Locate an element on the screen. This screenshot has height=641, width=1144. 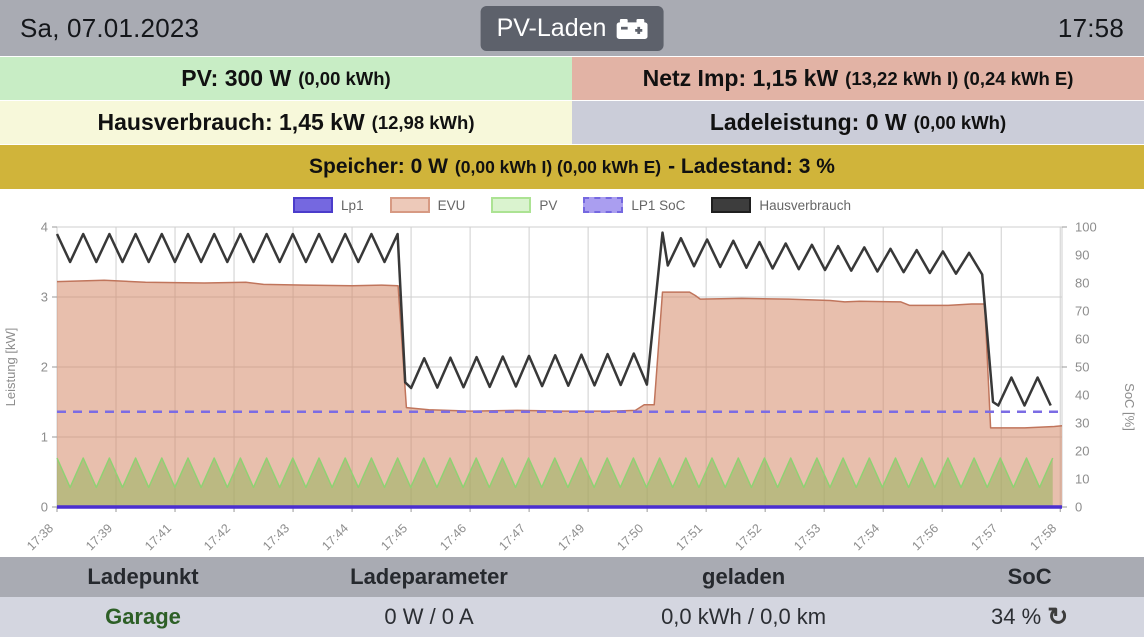
x-tick-label: 17:53 is located at coordinates (807, 537).